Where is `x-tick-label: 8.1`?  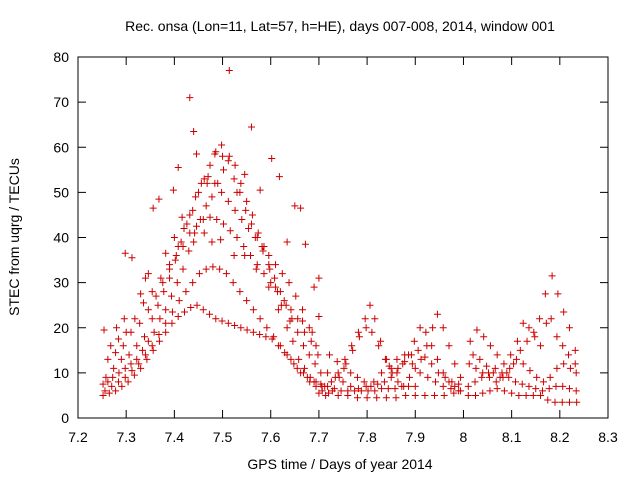 x-tick-label: 8.1 is located at coordinates (512, 437).